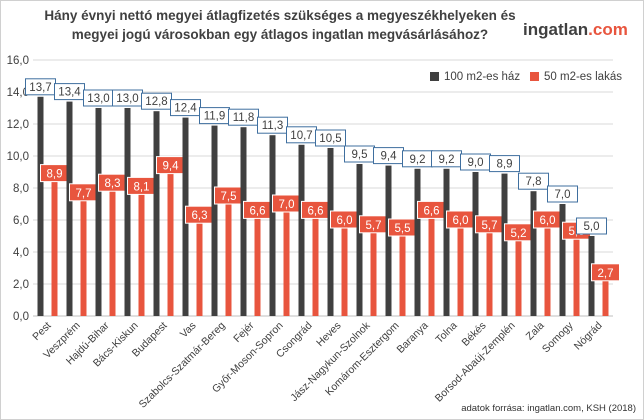 The width and height of the screenshot is (644, 420). I want to click on data-label-1: 12,8, so click(156, 102).